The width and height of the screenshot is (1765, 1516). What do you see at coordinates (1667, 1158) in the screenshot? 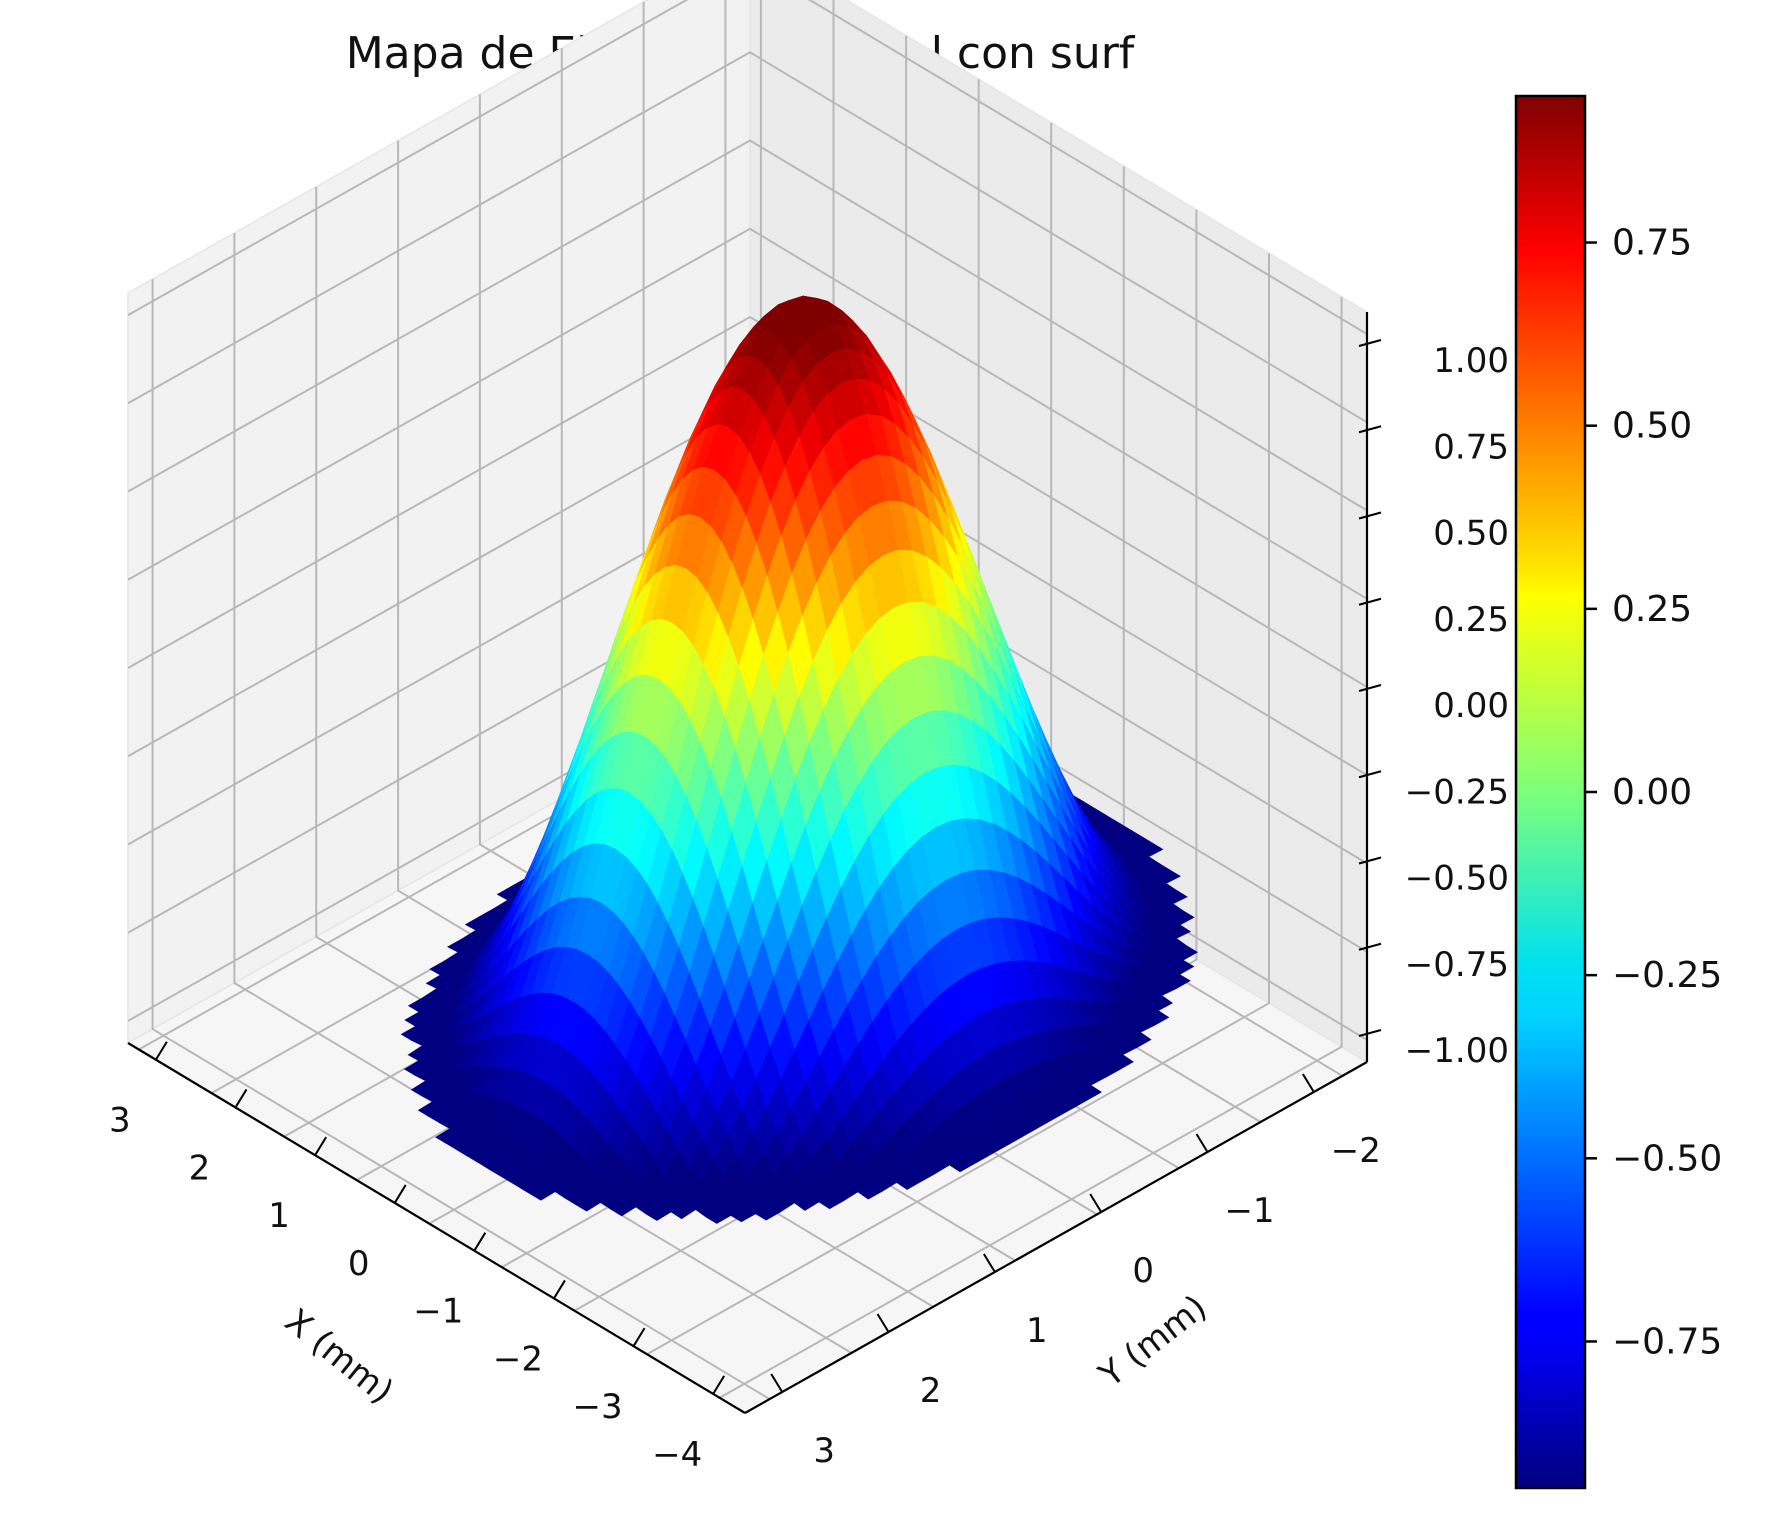
I see `colorbar-tick-label: −0.50` at bounding box center [1667, 1158].